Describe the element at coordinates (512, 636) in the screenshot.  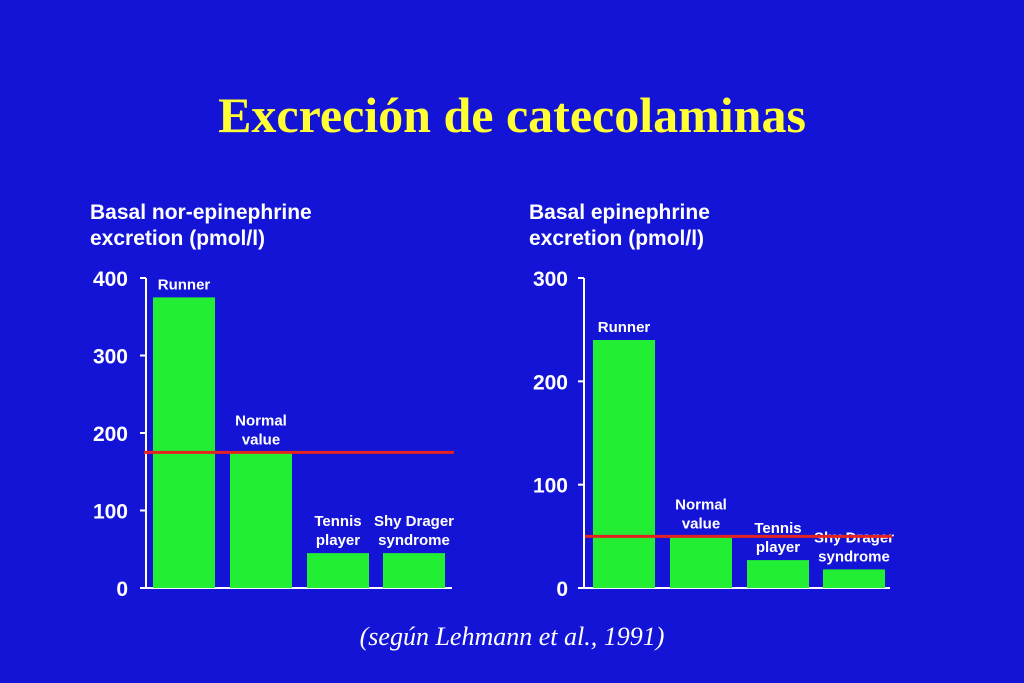
I see `source-citation: (según Lehmann et al., 1991)` at that location.